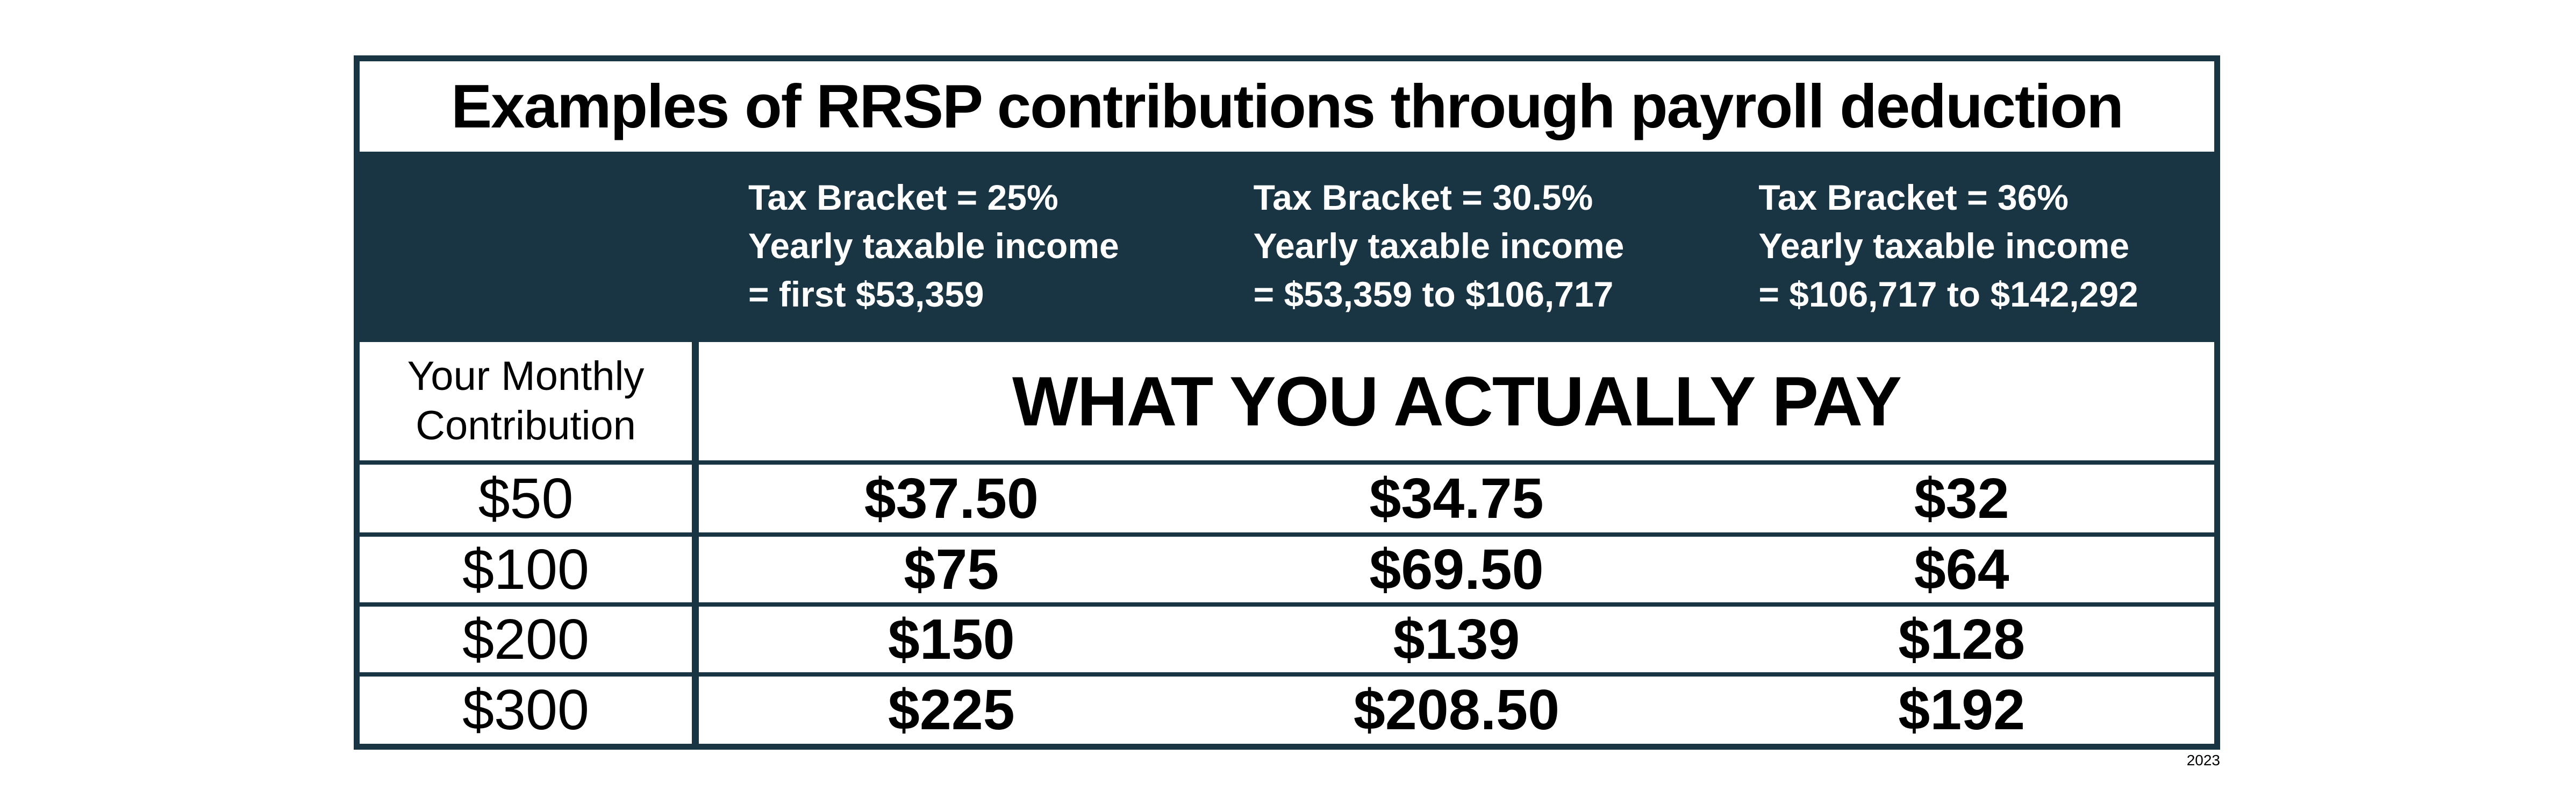  Describe the element at coordinates (1287, 501) in the screenshot. I see `table-row: $50 $37.50 $34.75 $32` at that location.